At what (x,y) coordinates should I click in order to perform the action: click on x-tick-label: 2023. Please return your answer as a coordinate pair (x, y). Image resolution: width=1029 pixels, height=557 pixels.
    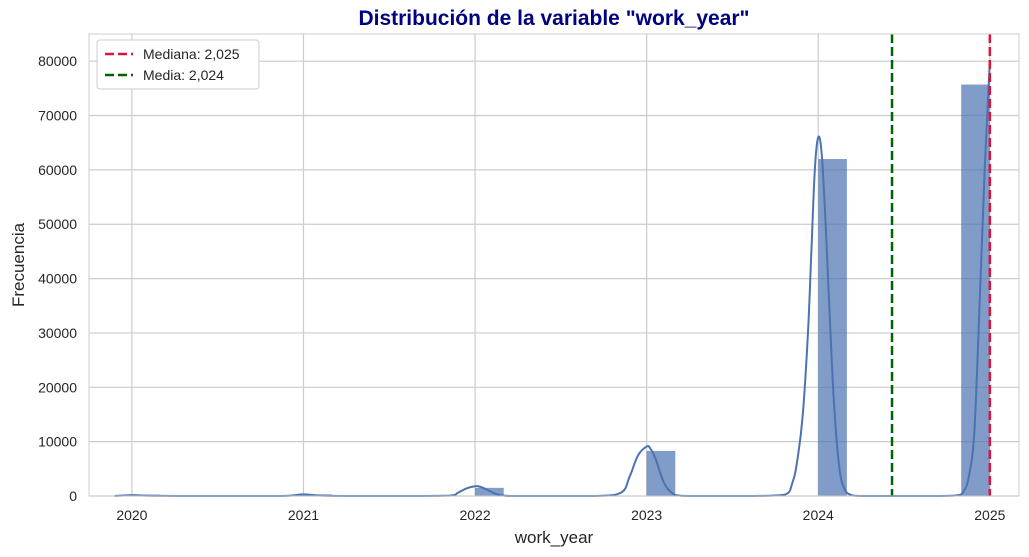
    Looking at the image, I should click on (646, 515).